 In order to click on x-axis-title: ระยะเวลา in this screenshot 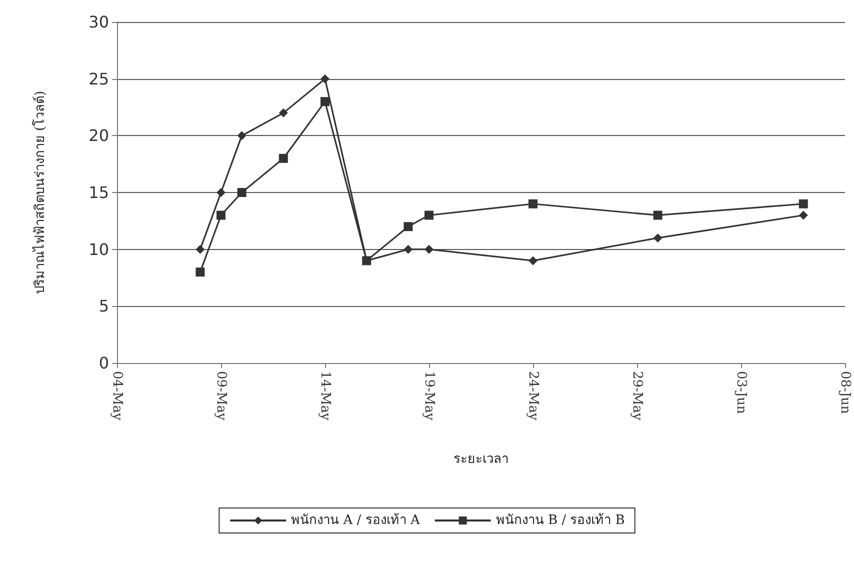, I will do `click(481, 459)`.